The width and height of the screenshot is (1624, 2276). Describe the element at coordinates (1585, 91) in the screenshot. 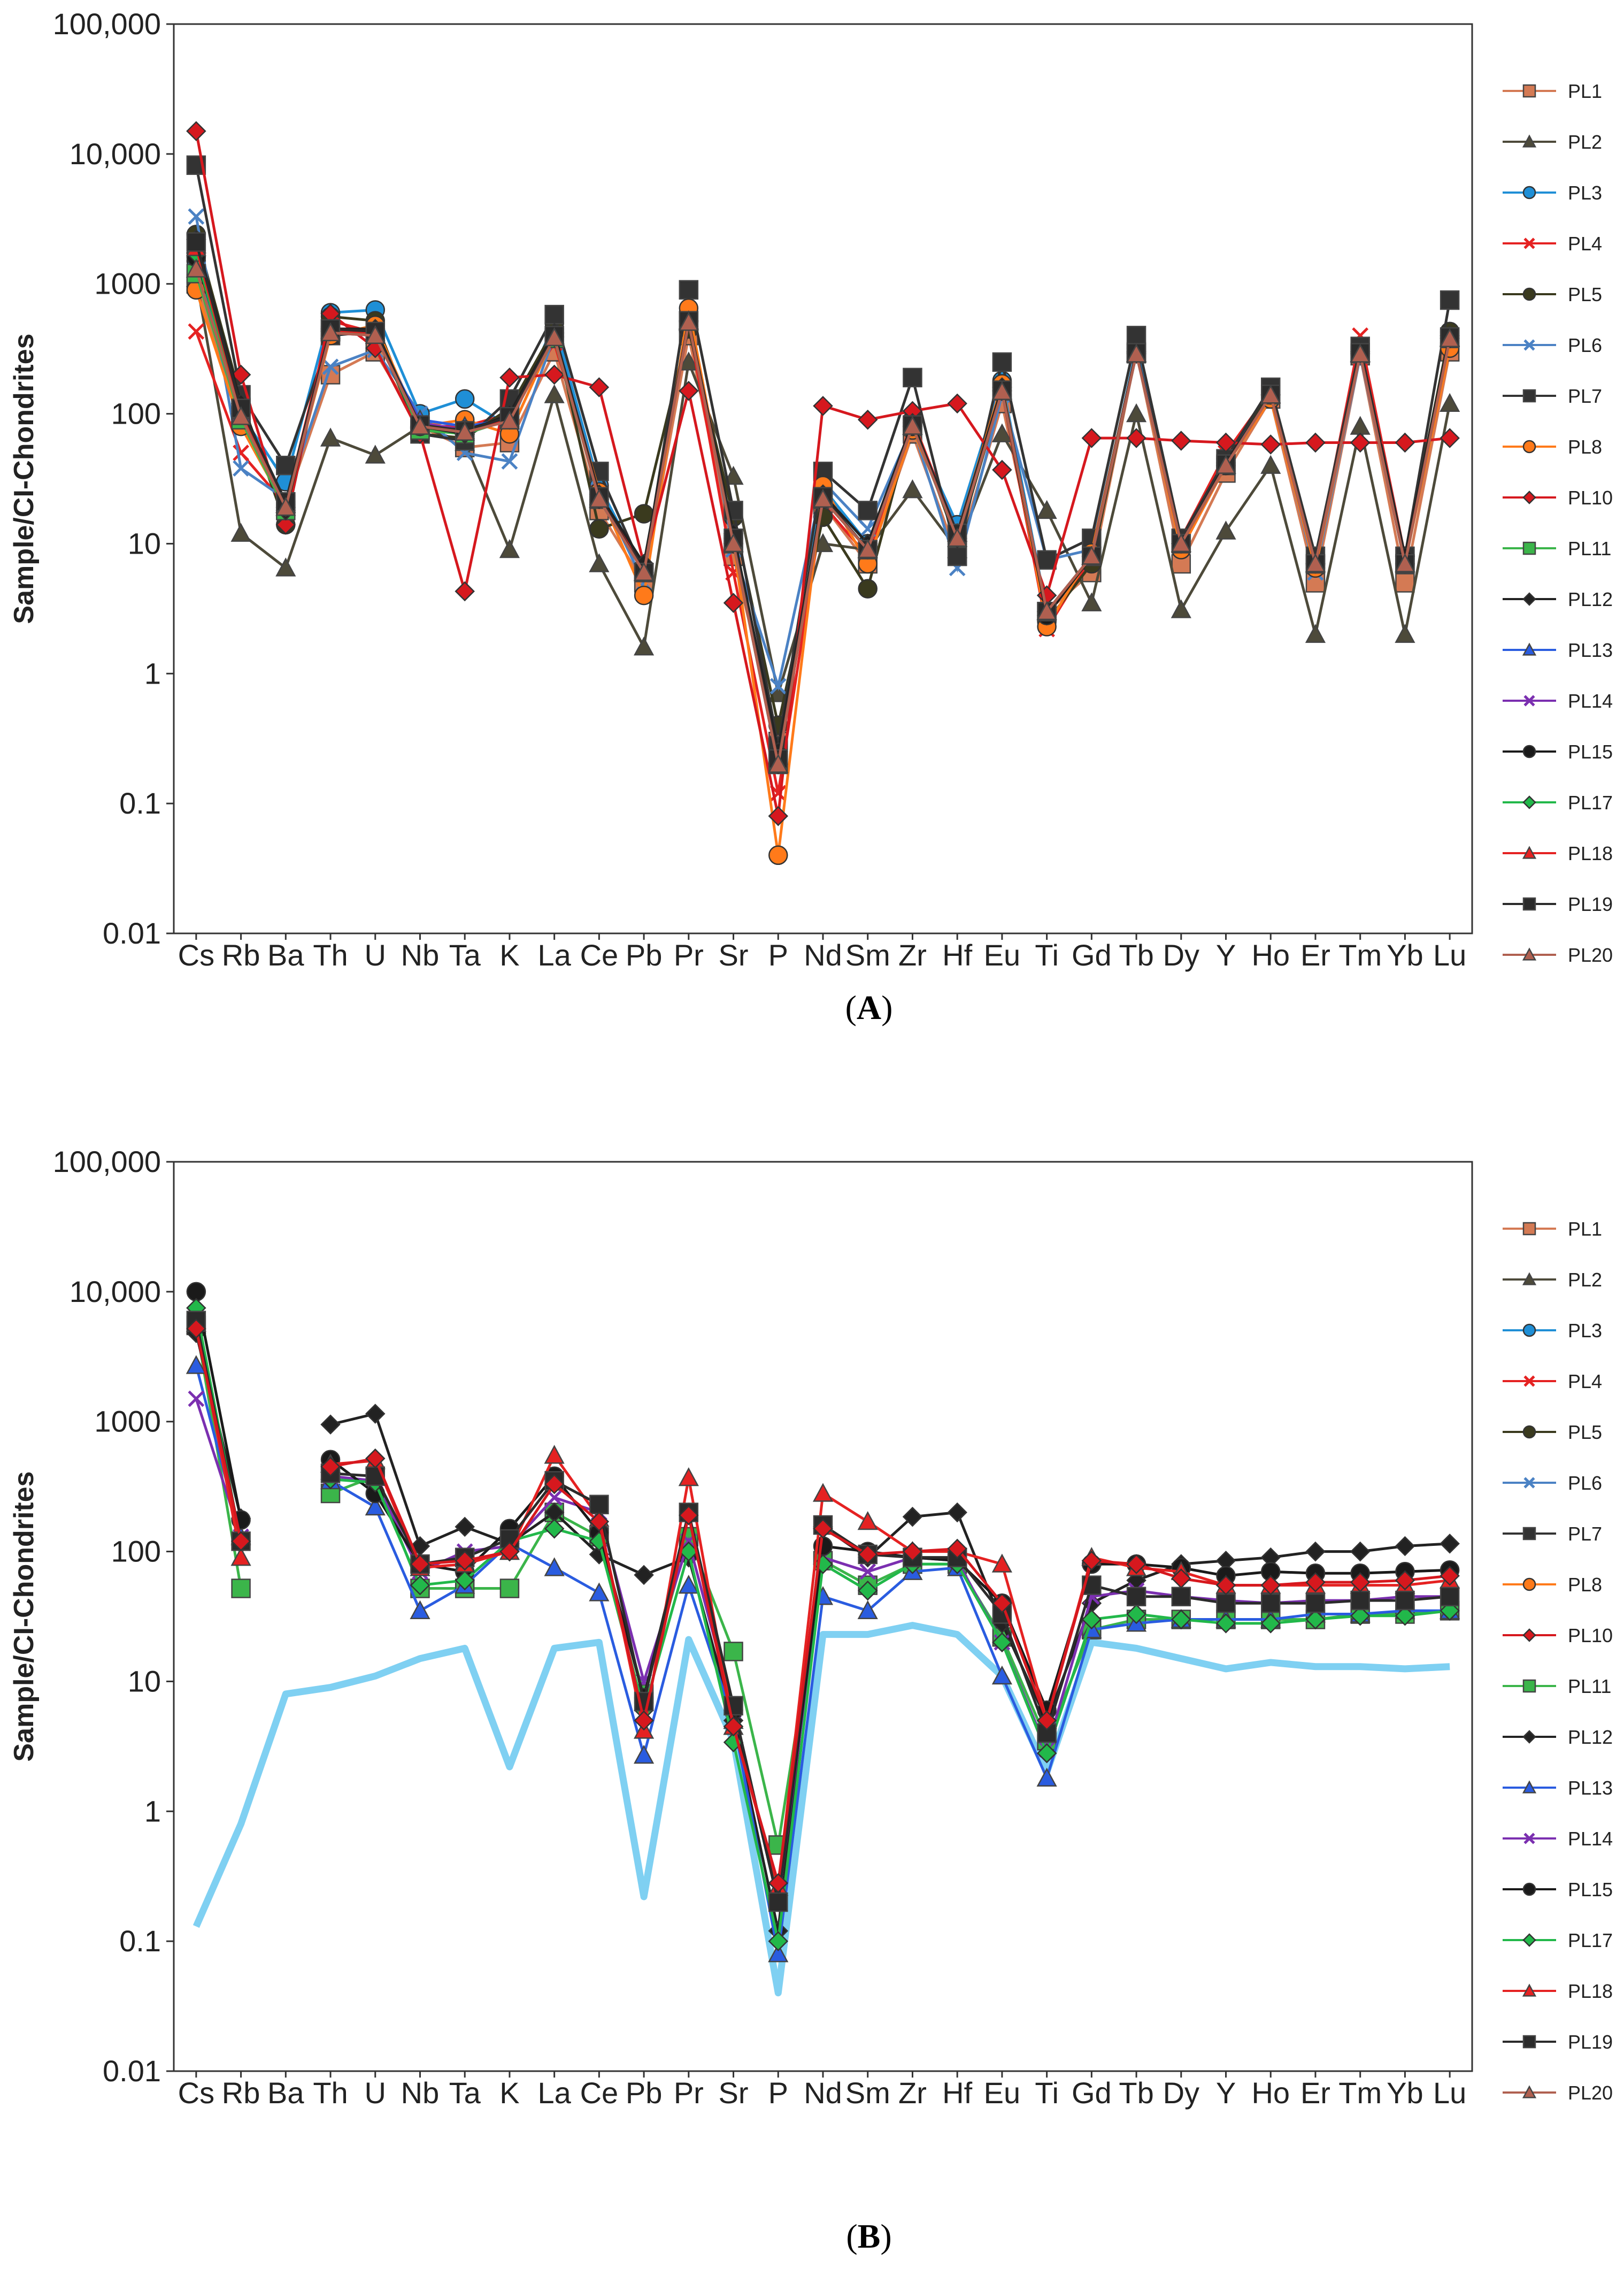

I see `legend-label: PL1` at that location.